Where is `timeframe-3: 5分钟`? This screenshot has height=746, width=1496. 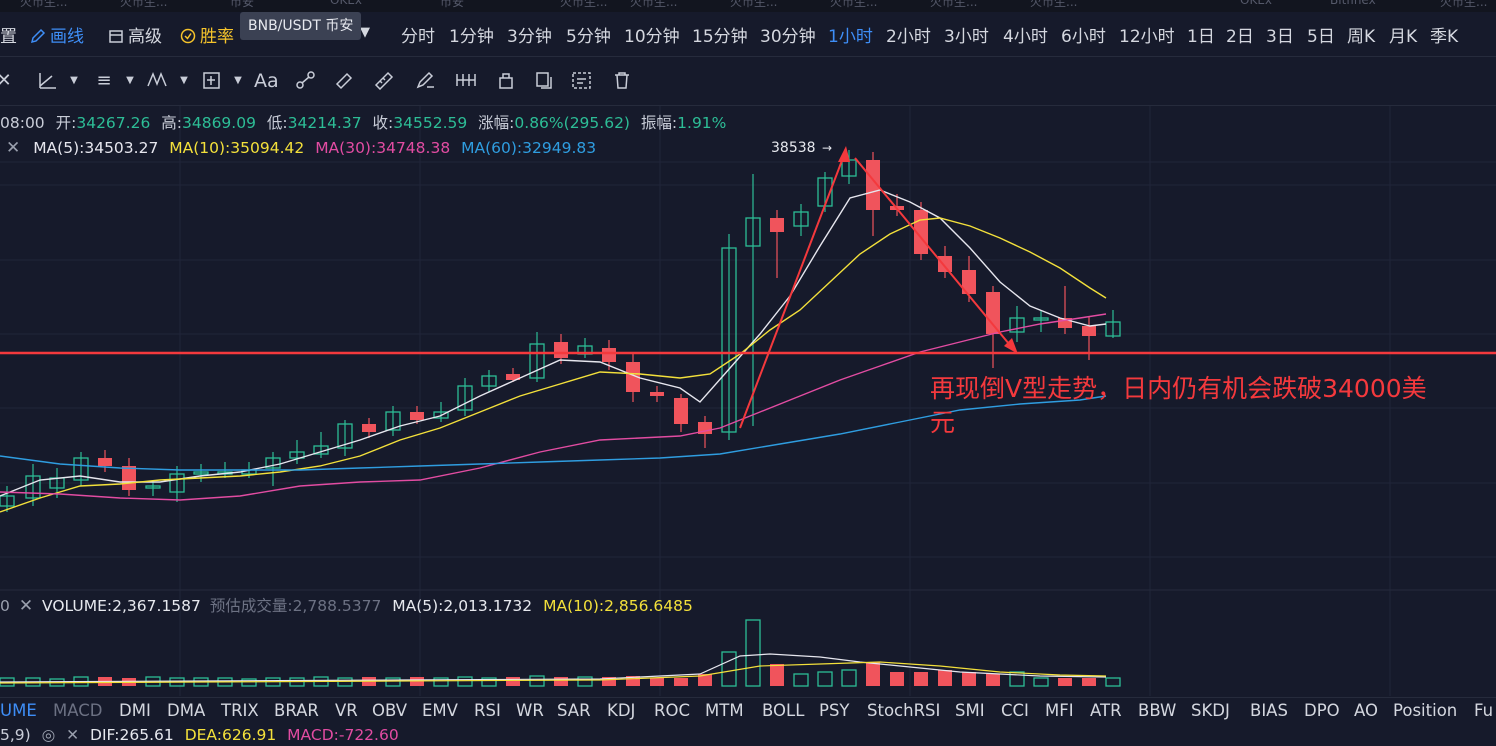 timeframe-3: 5分钟 is located at coordinates (588, 37).